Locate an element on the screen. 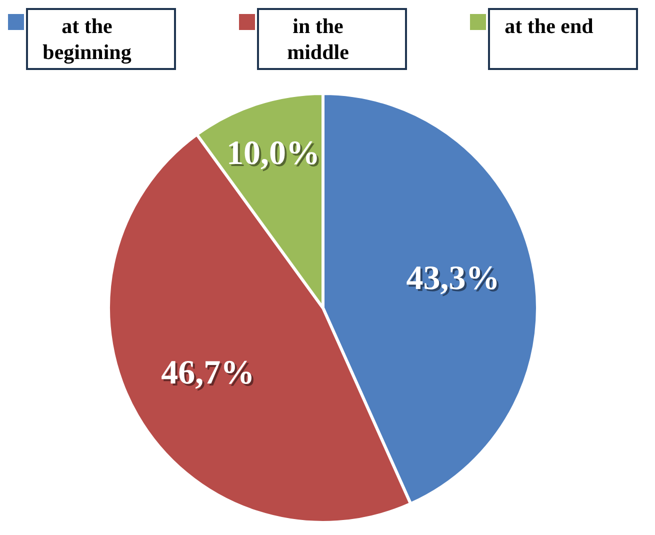 The height and width of the screenshot is (535, 655). data-label: 46,7% is located at coordinates (210, 375).